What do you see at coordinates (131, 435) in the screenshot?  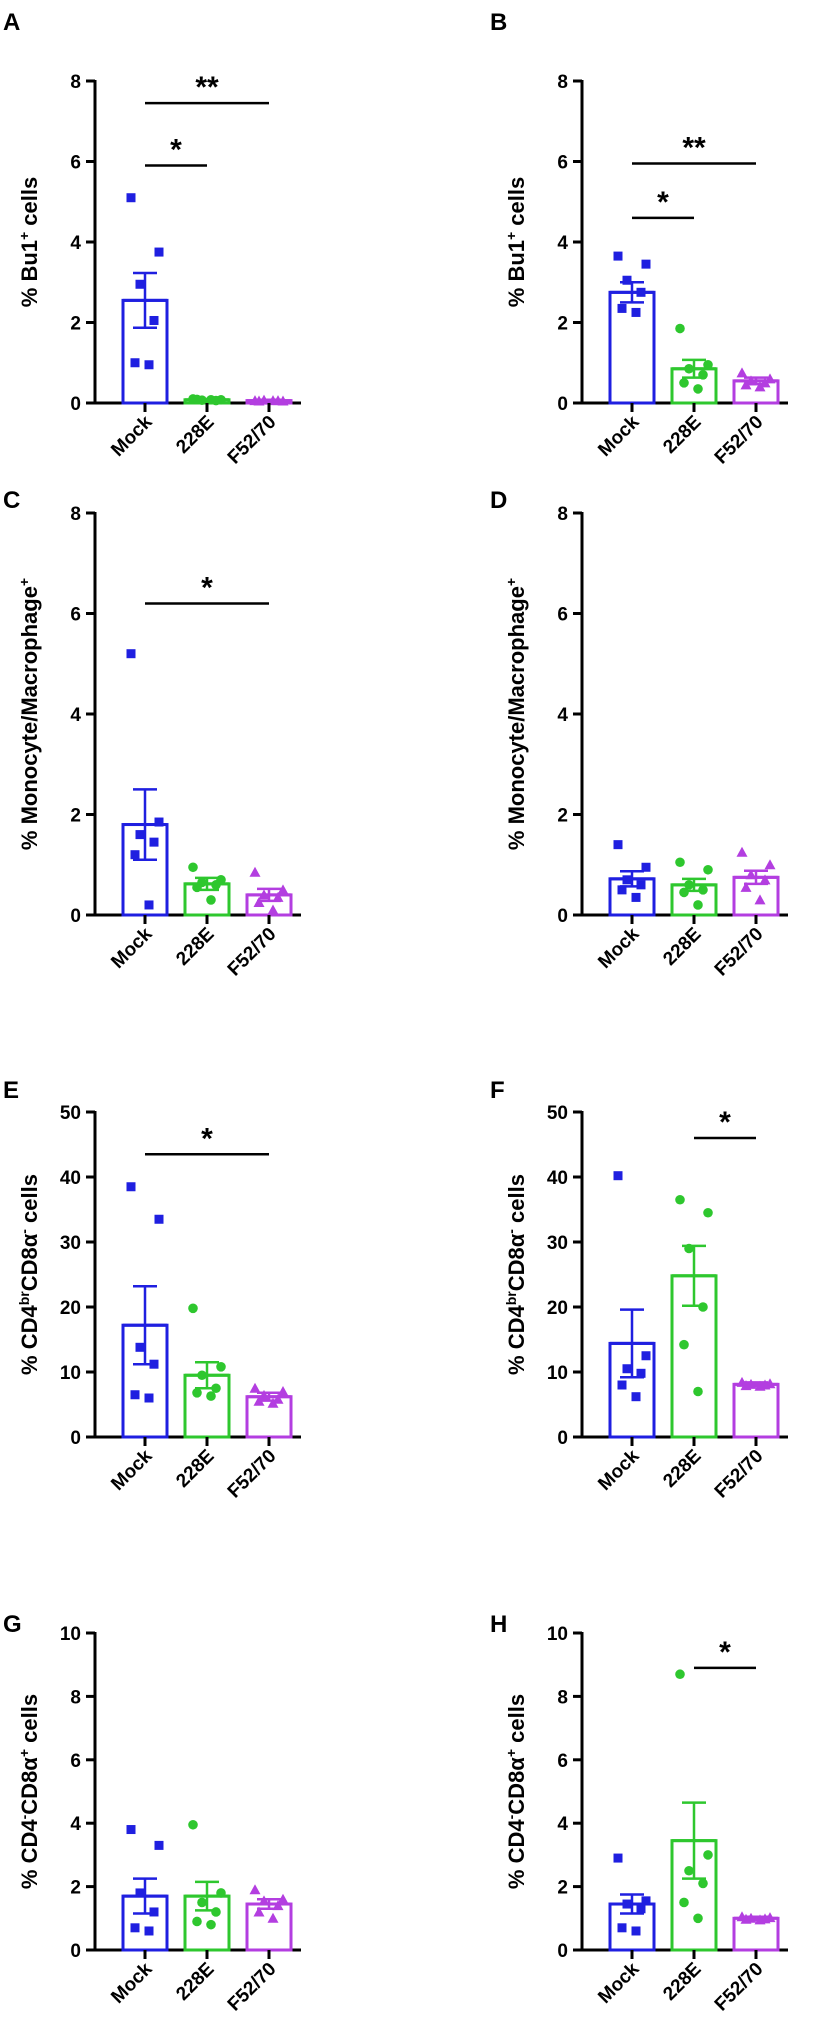 I see `category-label: Mock` at bounding box center [131, 435].